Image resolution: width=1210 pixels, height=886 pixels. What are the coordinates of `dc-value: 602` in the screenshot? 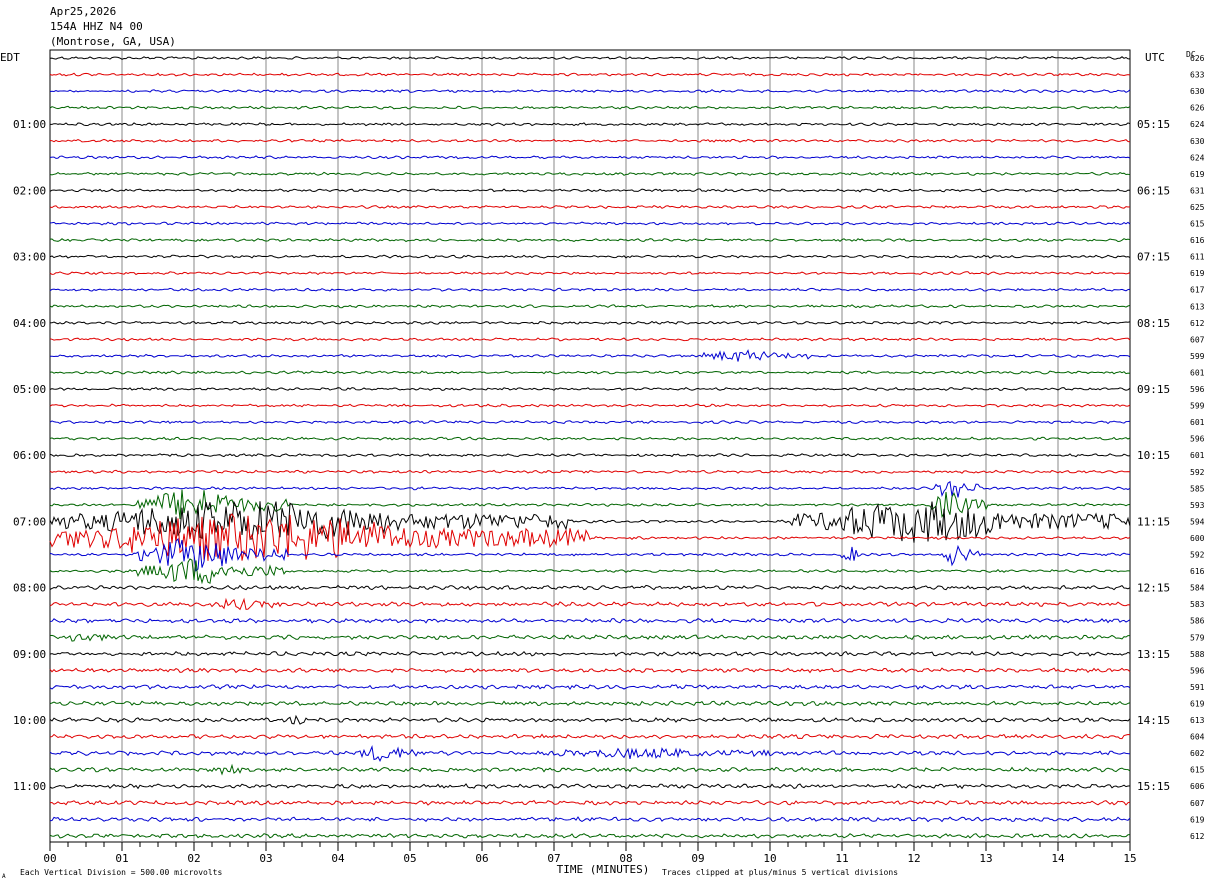 It's located at (1197, 753).